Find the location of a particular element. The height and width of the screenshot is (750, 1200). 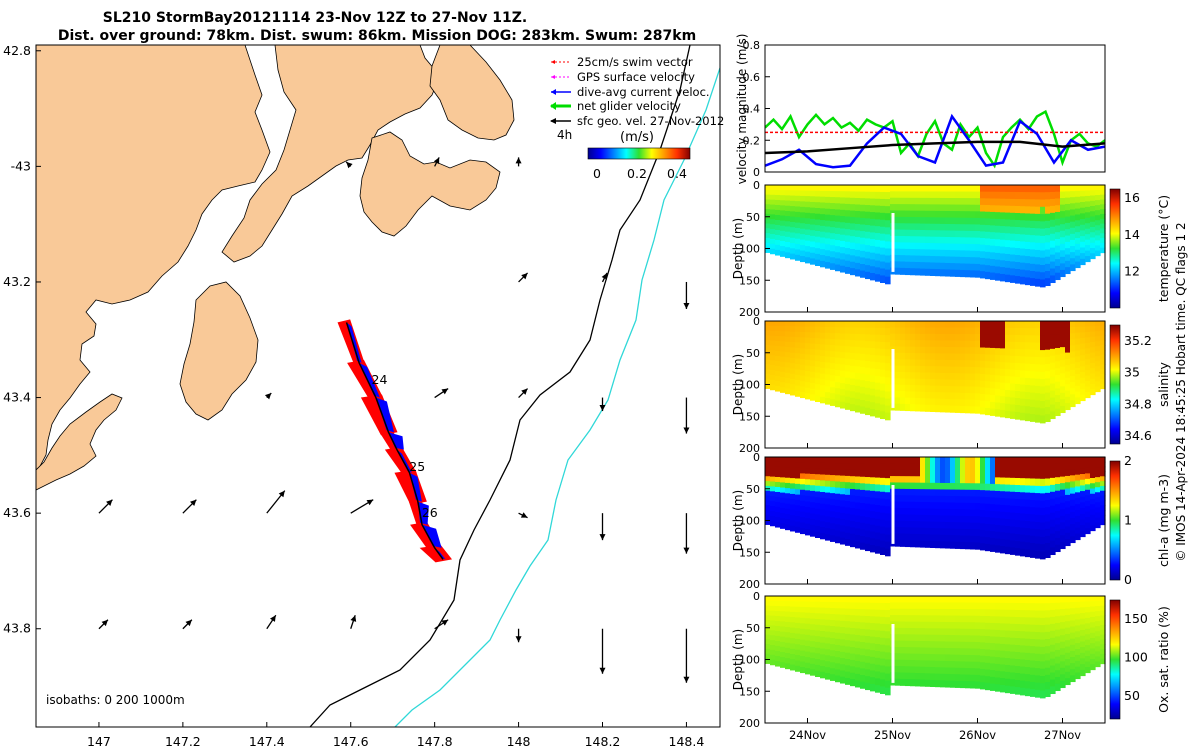

section-cells-temp is located at coordinates (935, 236).